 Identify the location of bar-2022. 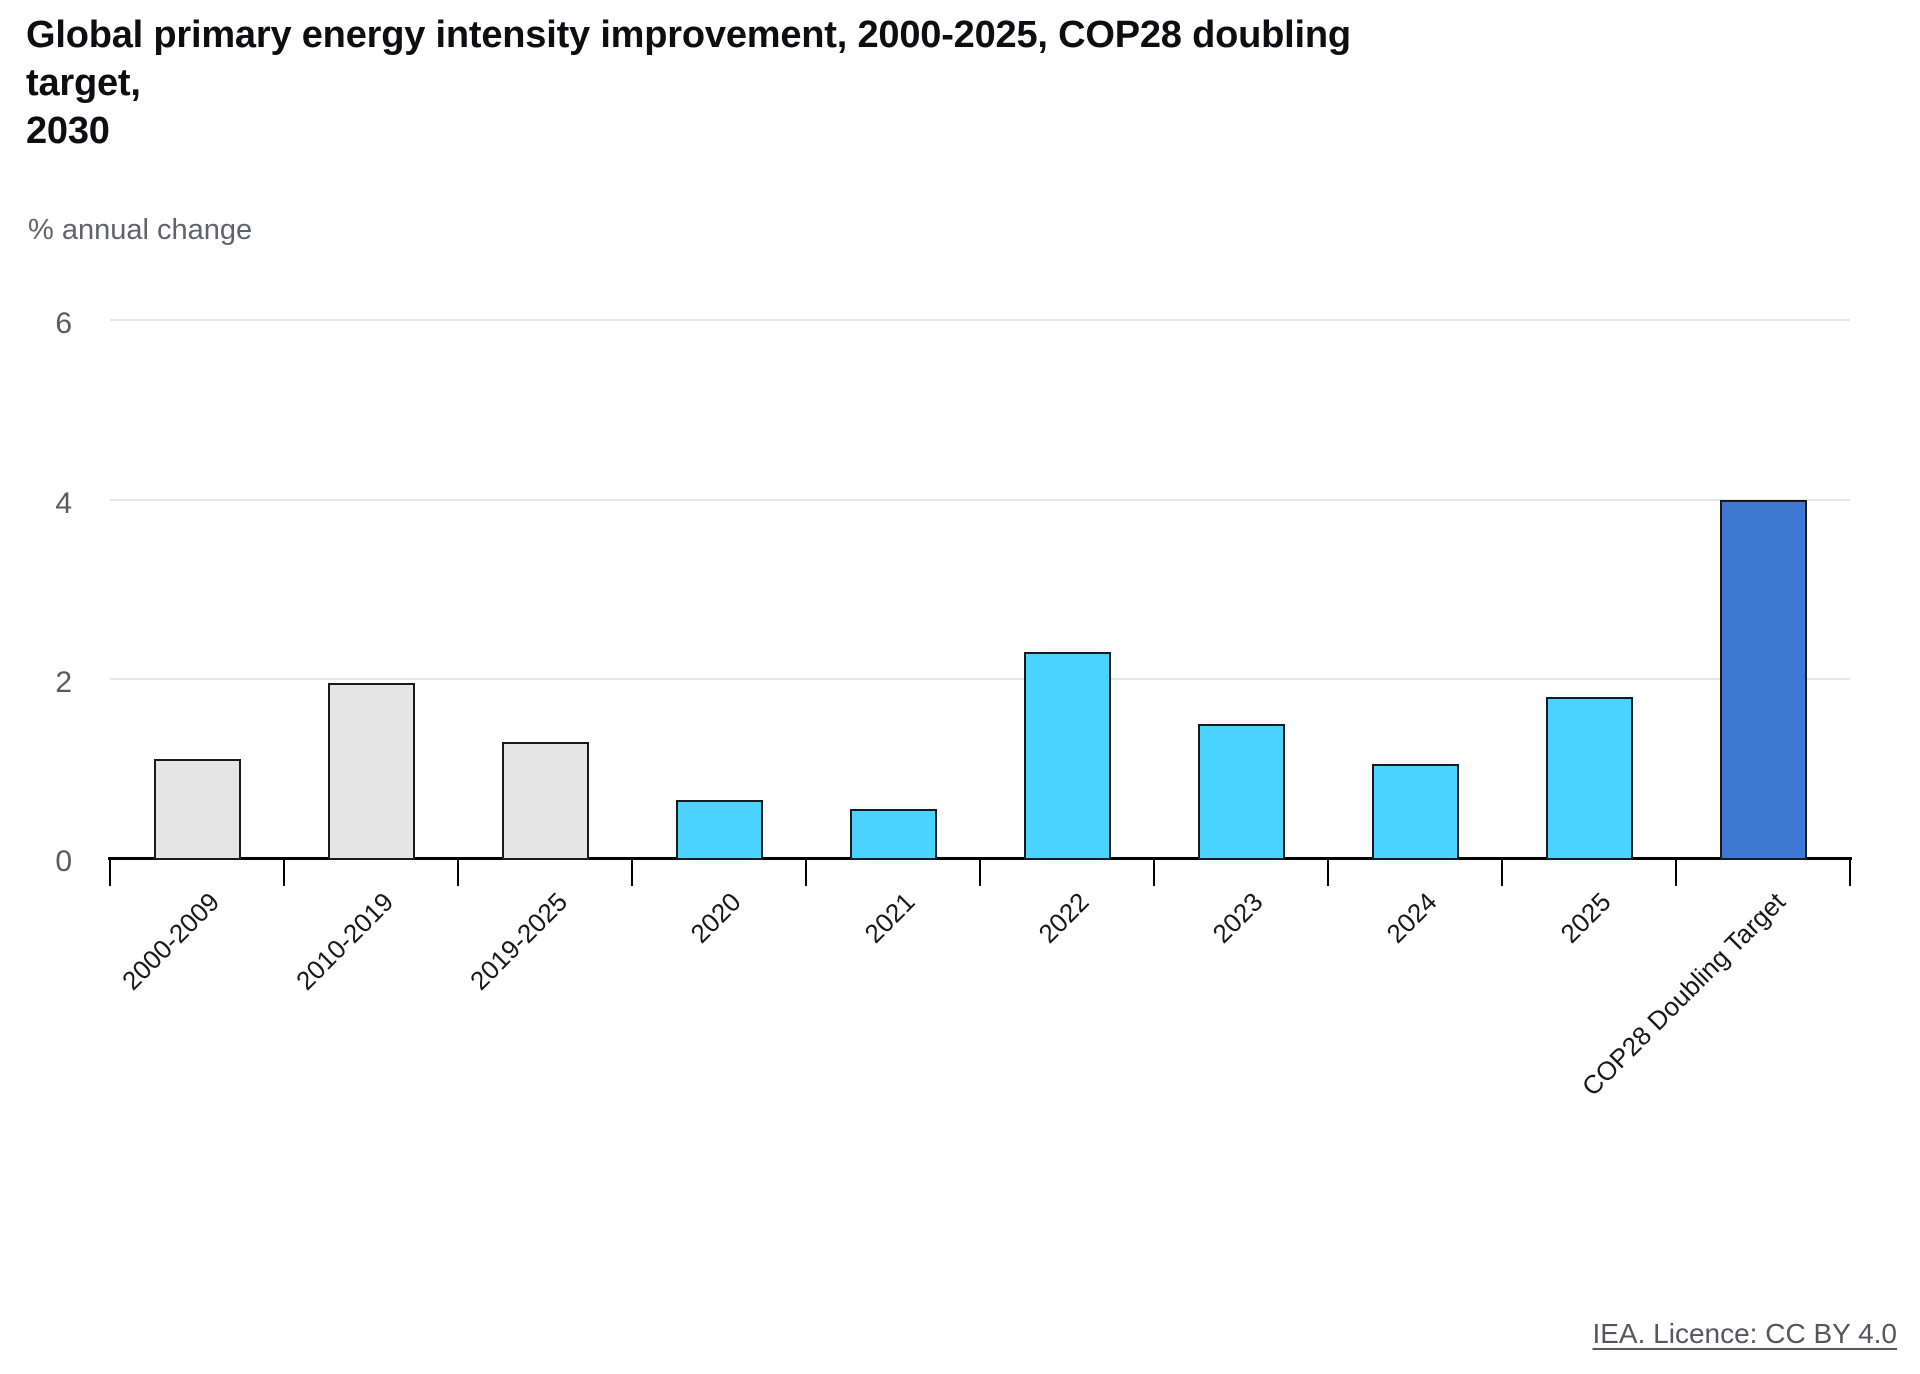
(1067, 756).